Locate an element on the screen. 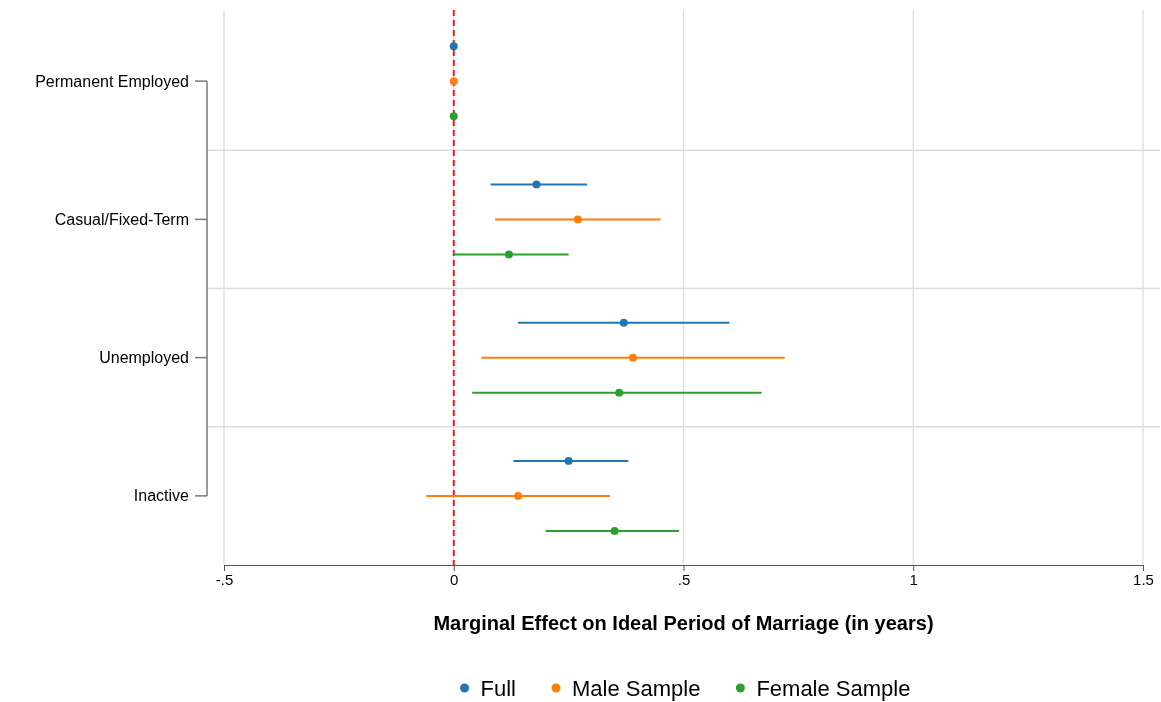 This screenshot has width=1161, height=702. x-tick-label: 1.5 is located at coordinates (1143, 579).